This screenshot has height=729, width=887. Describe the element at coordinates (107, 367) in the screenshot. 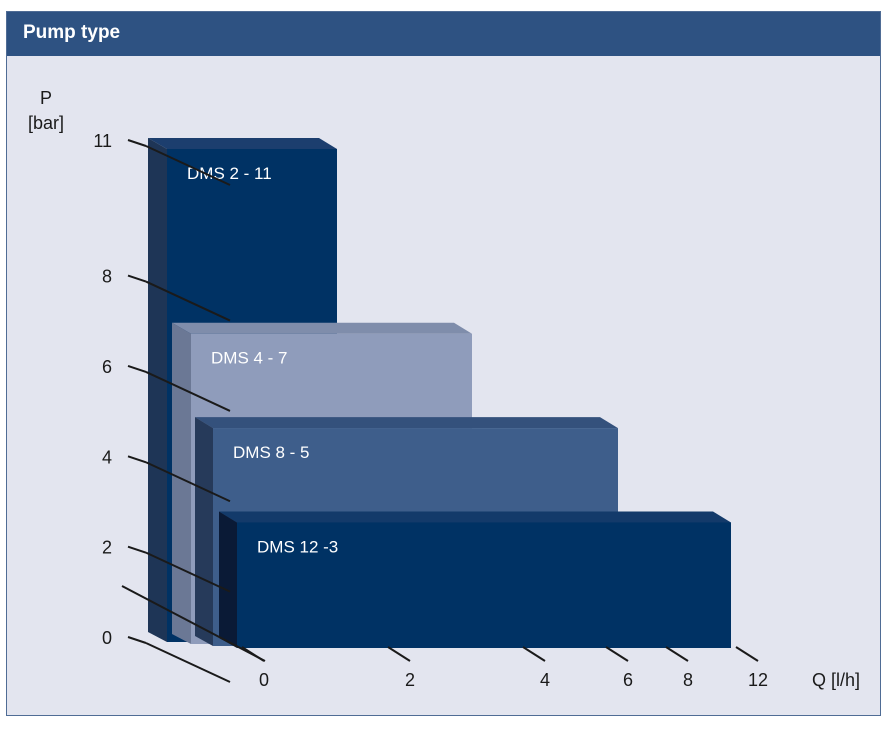

I see `y-tick-label: 6` at that location.